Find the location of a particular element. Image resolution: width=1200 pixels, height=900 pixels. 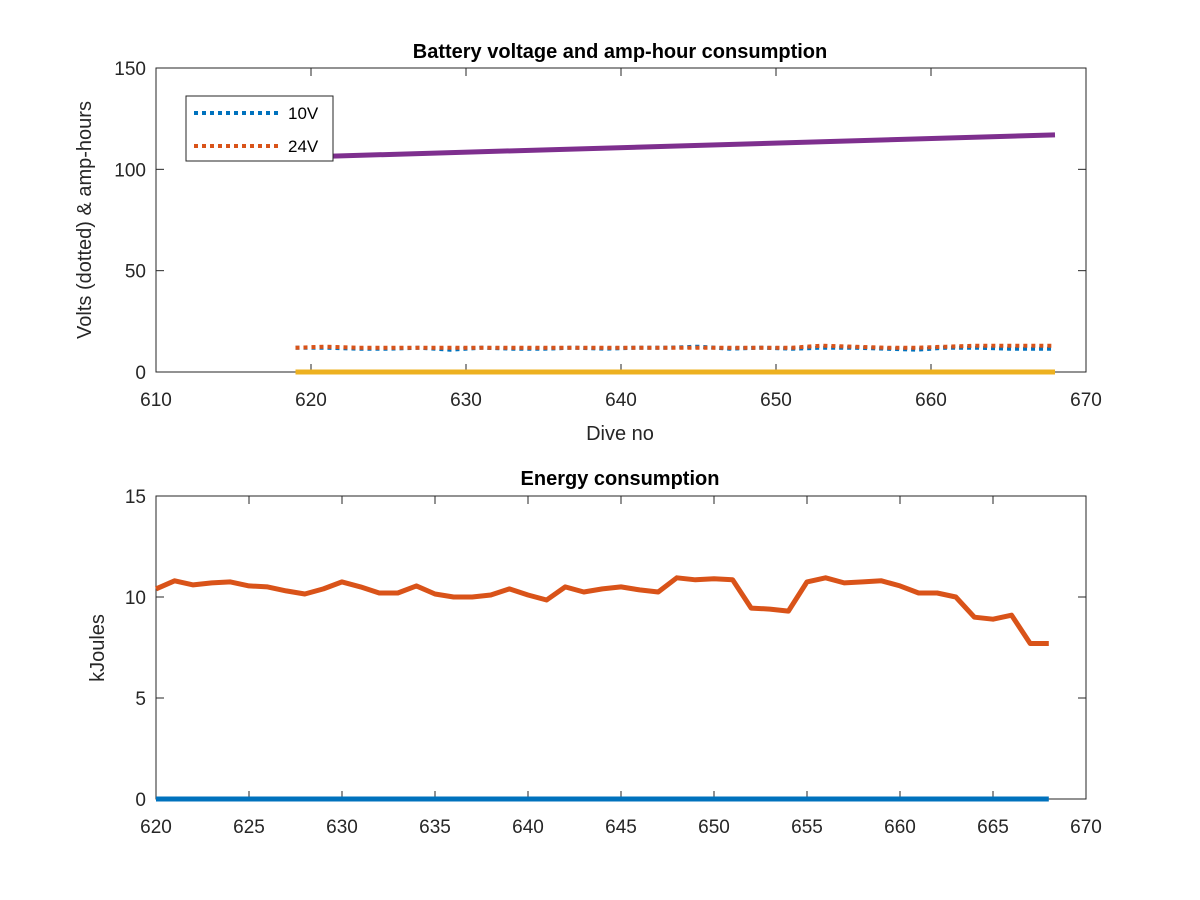

legend-box is located at coordinates (259, 128).